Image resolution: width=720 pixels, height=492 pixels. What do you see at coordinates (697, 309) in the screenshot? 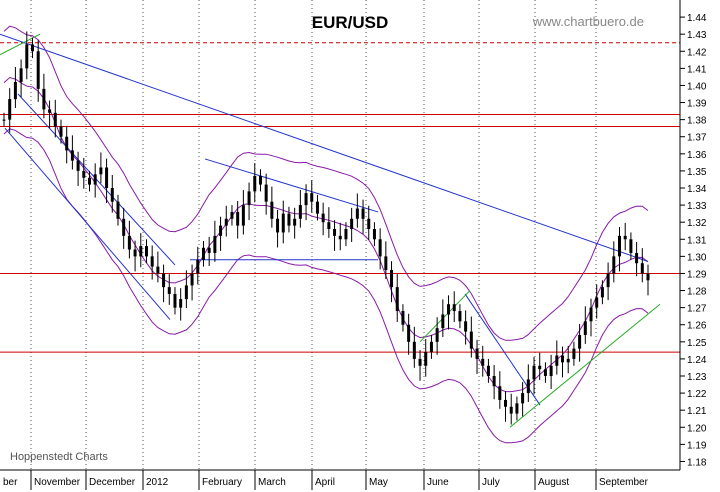
I see `y-tick-label: 1.27` at bounding box center [697, 309].